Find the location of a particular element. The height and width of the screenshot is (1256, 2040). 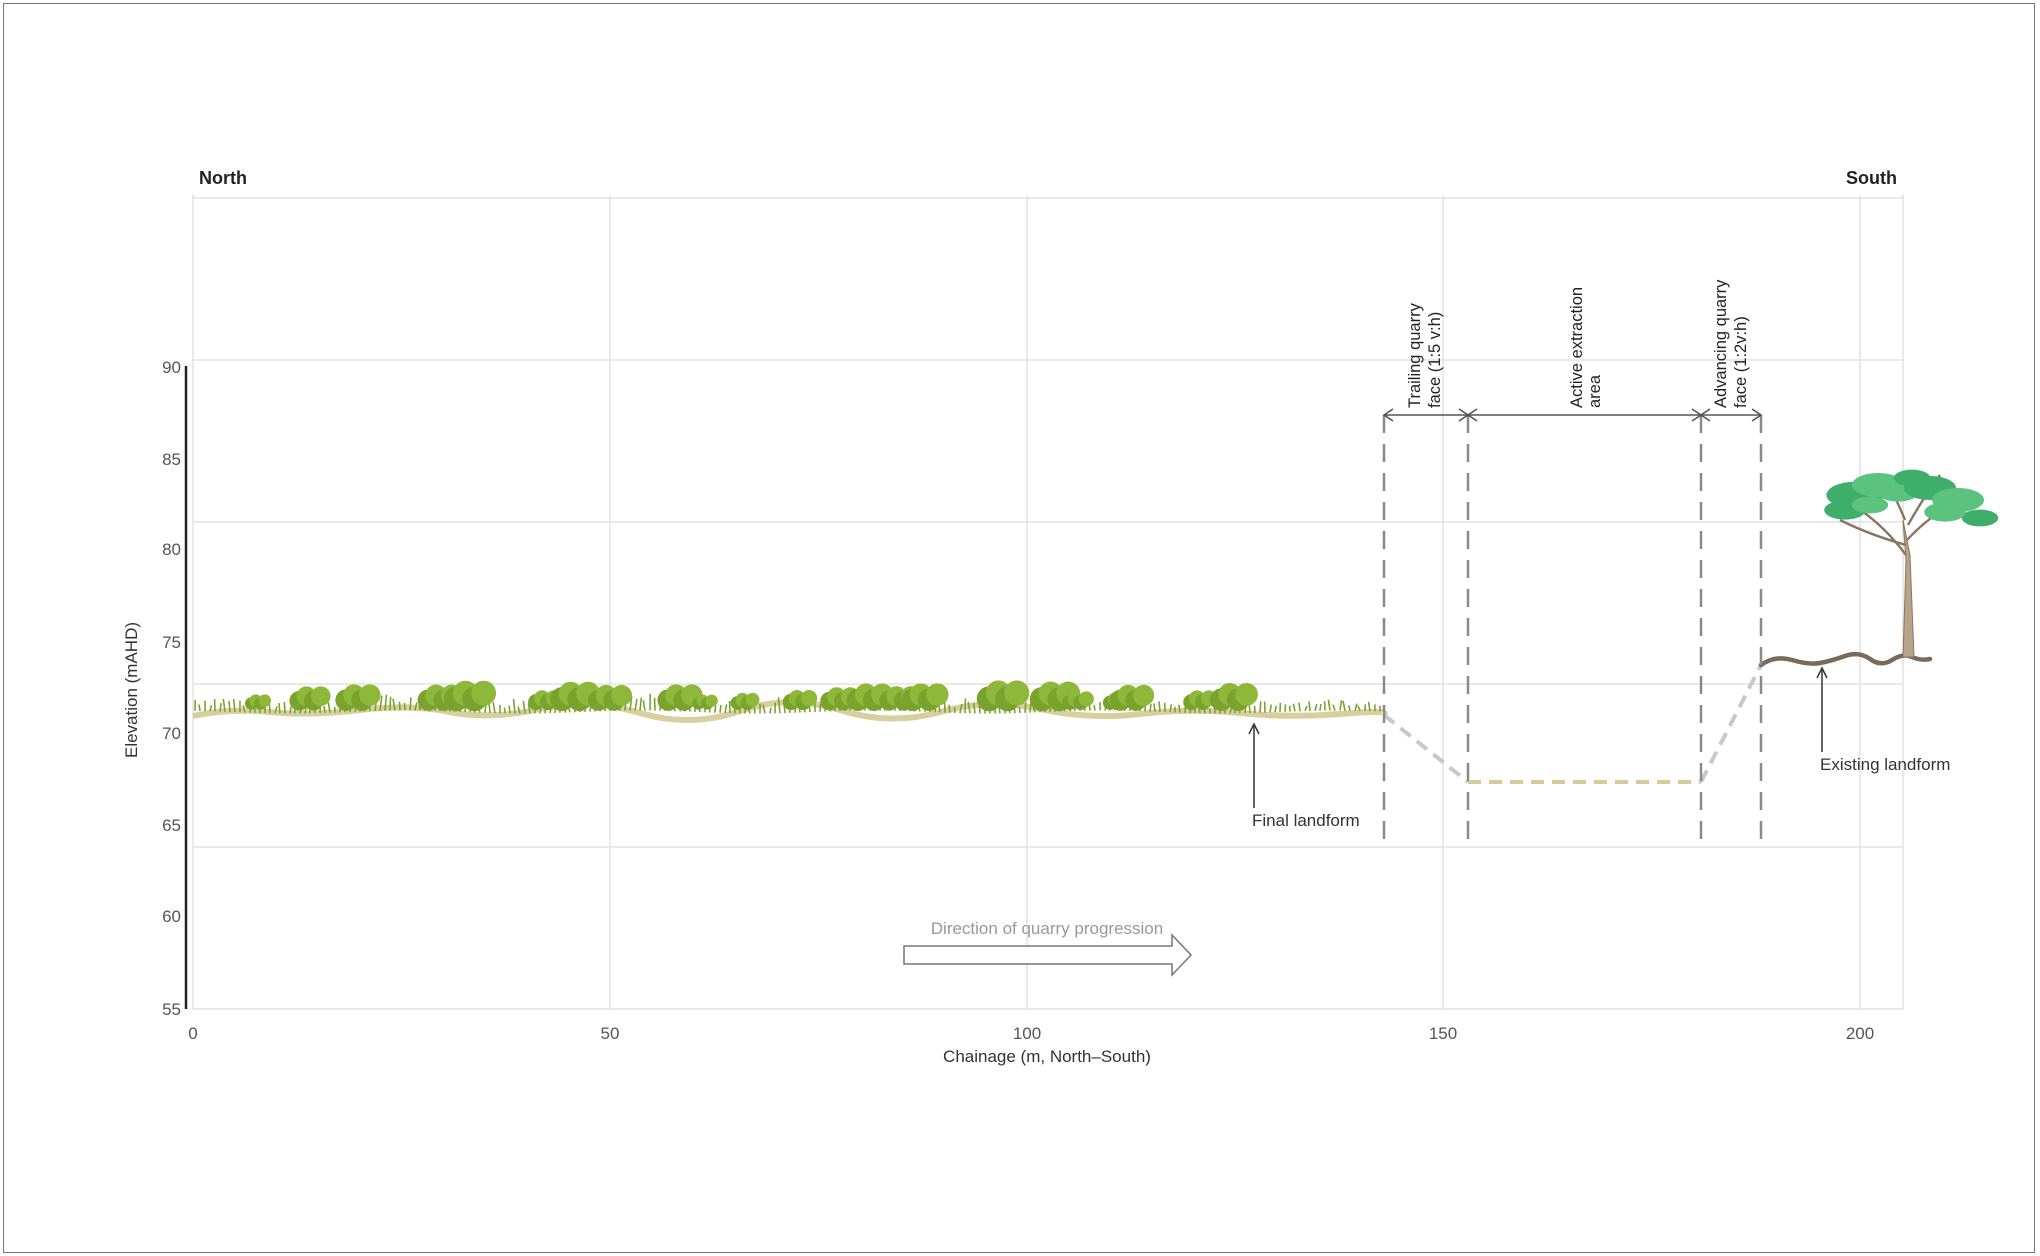

advancing-face-label-line2: face (1:2v:h) is located at coordinates (1741, 362).